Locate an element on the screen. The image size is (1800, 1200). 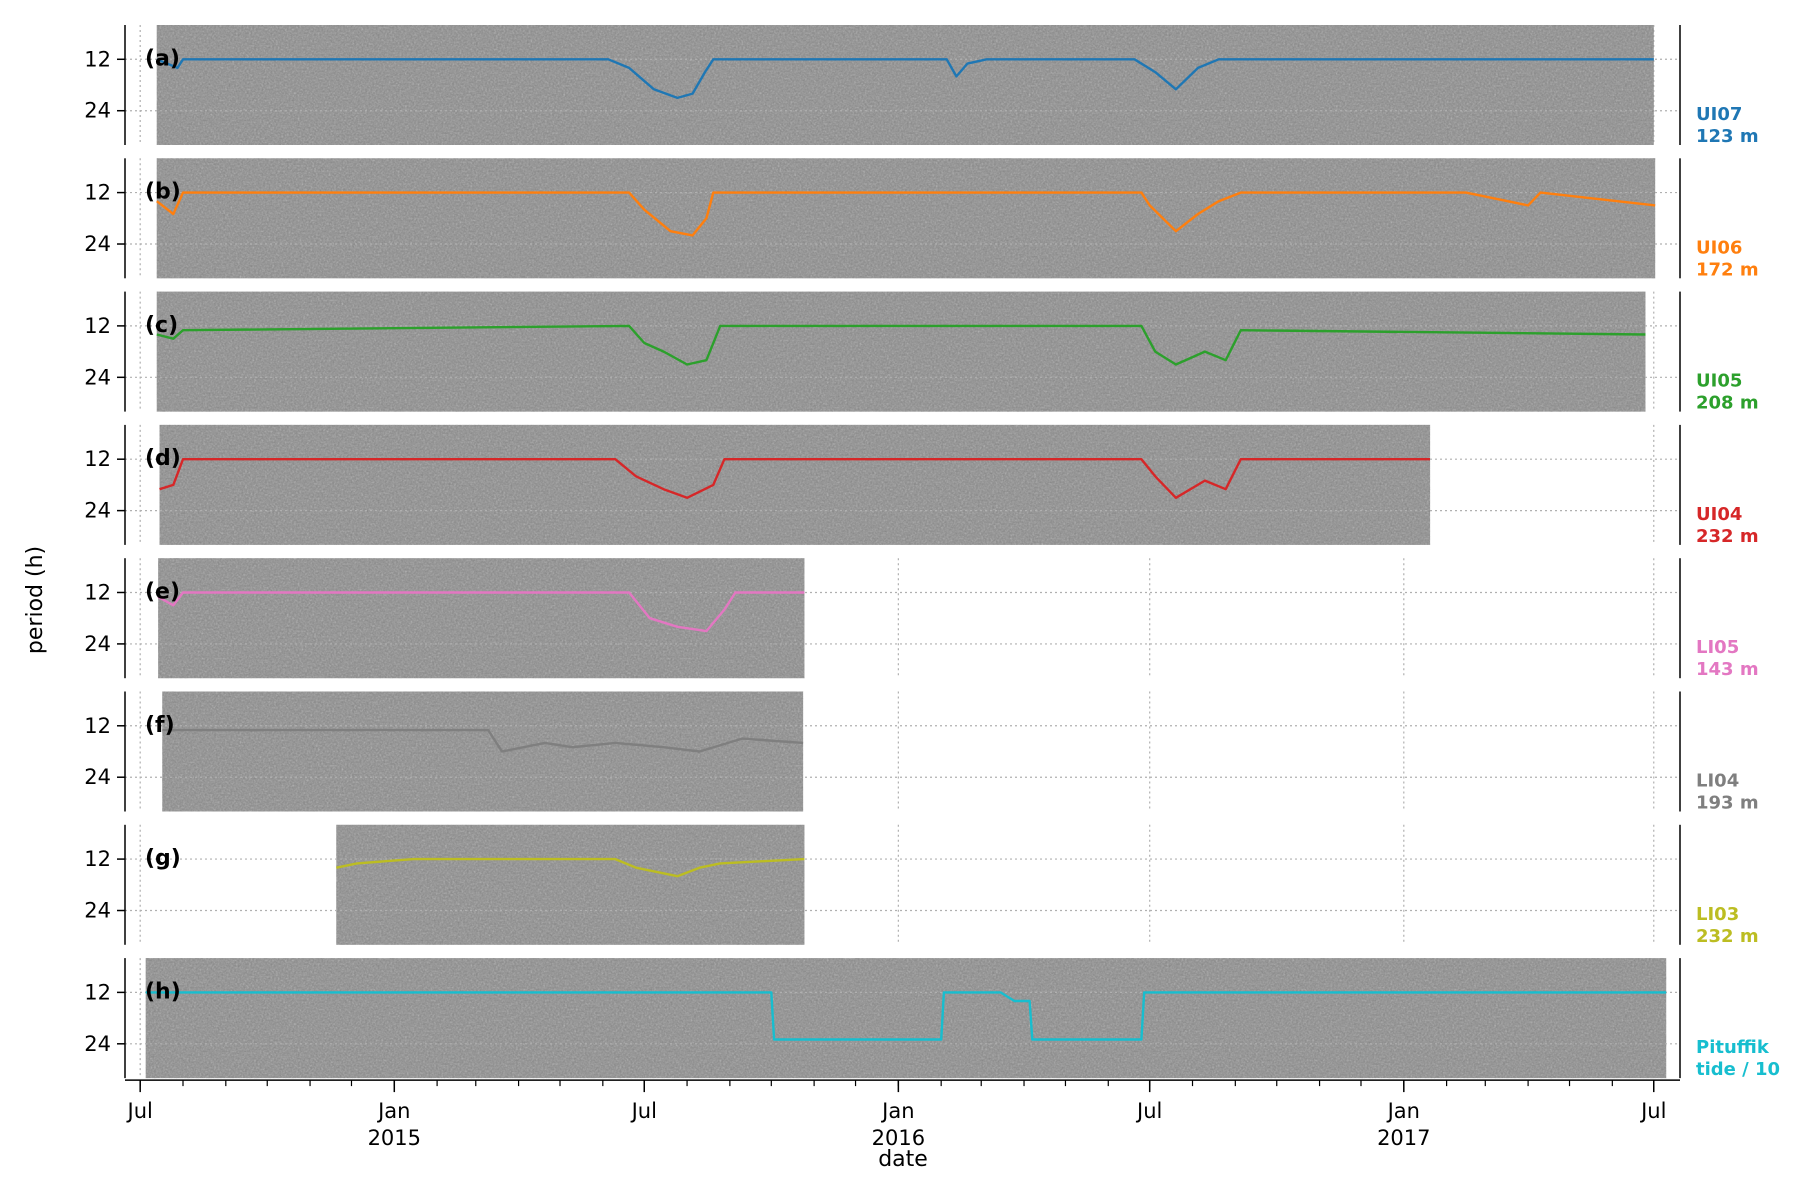
y-axis-label: period (h) is located at coordinates (35, 600).